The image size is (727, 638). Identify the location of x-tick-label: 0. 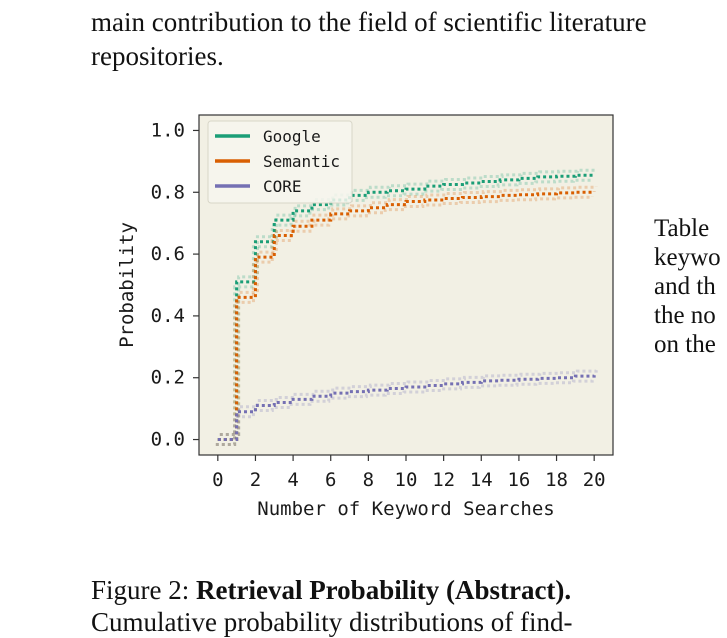
(217, 480).